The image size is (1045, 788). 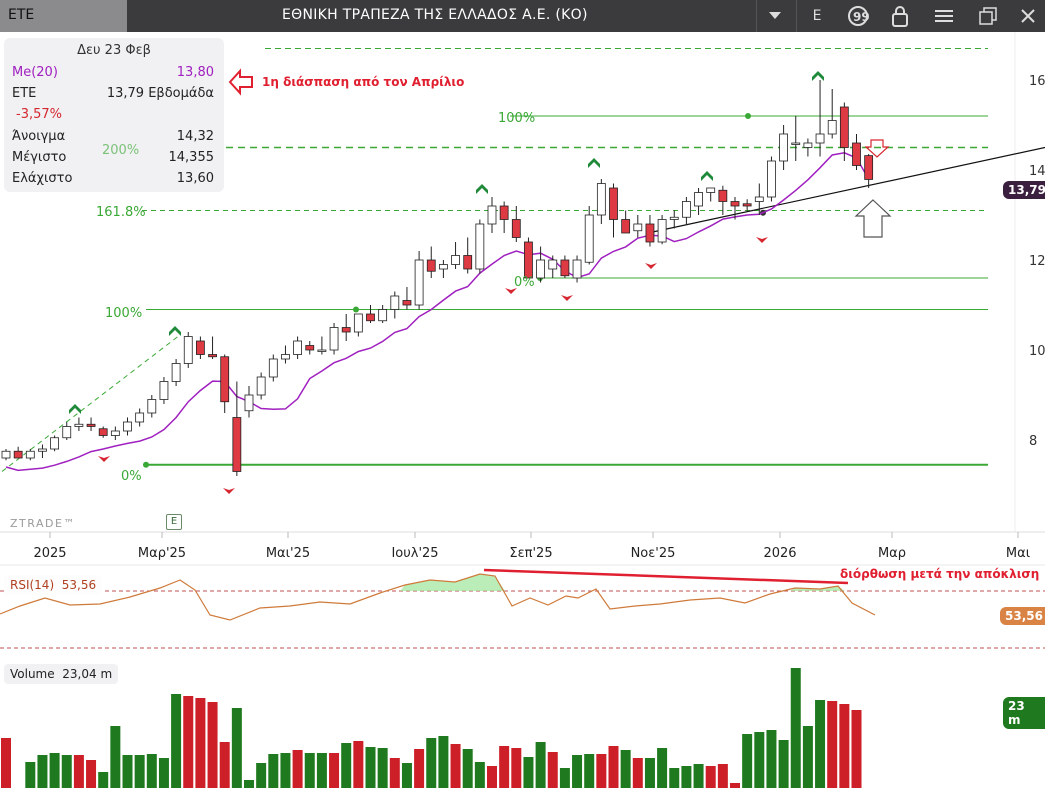 I want to click on info-high-row: Μέγιστο 14,355, so click(x=113, y=159).